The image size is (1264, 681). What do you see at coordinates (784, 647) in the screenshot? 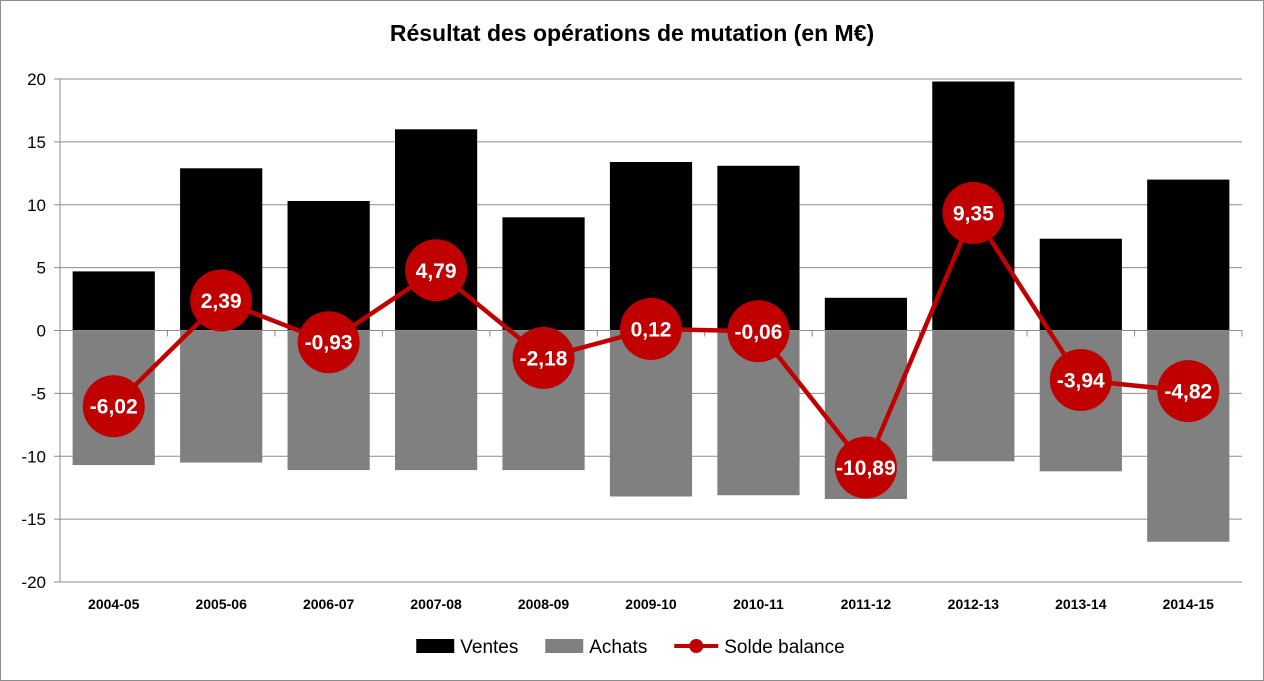
I see `legend-label-solde-balance: Solde balance` at bounding box center [784, 647].